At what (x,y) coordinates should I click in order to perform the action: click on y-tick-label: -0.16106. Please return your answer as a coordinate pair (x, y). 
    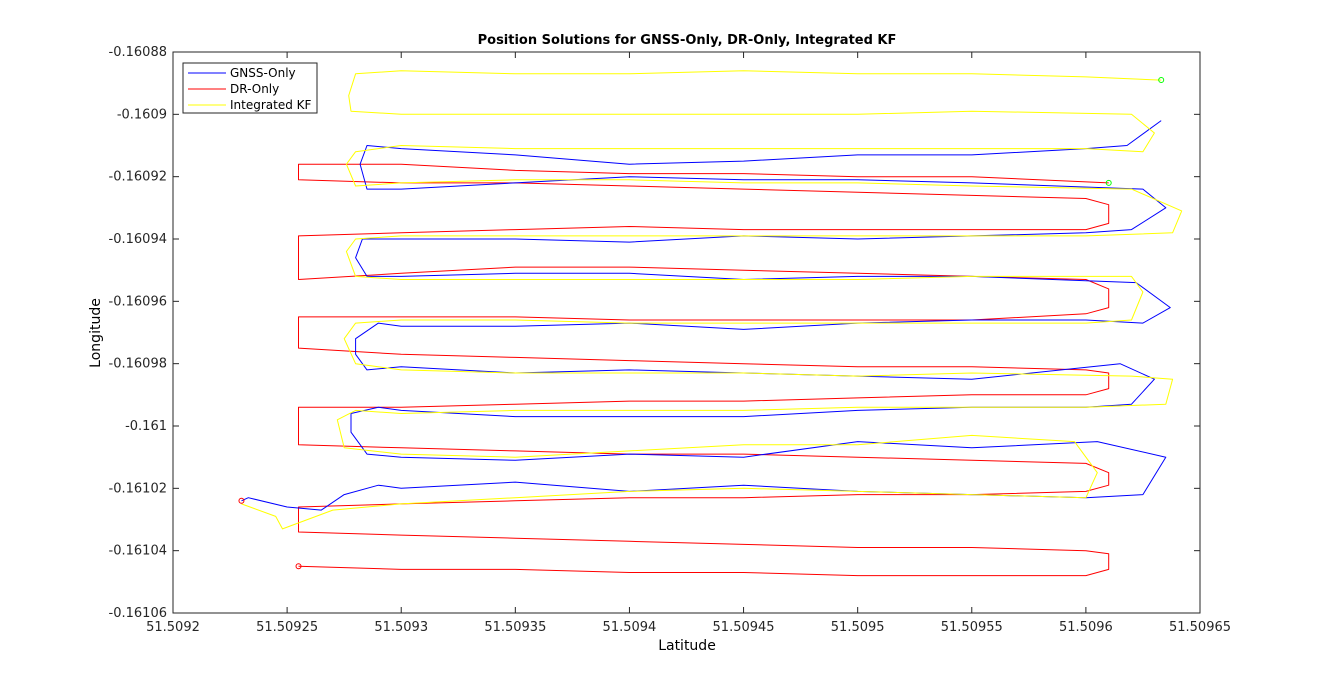
    Looking at the image, I should click on (138, 613).